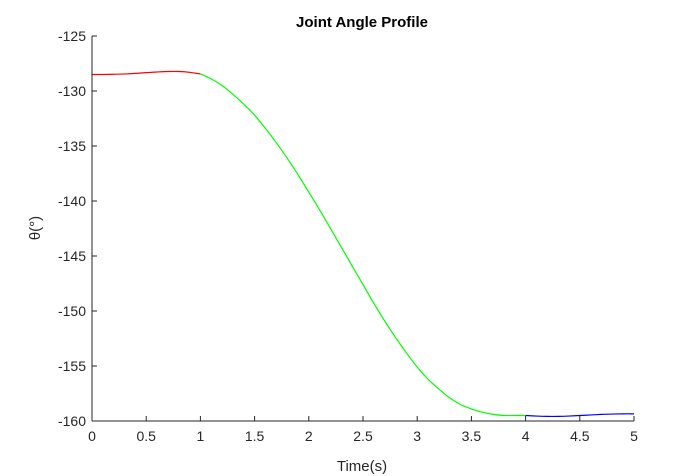 The width and height of the screenshot is (700, 476). Describe the element at coordinates (72, 421) in the screenshot. I see `y-tick-label: -160` at that location.